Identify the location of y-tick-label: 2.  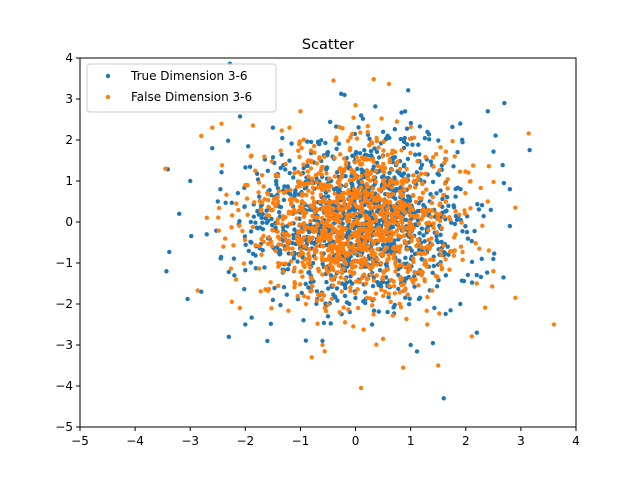
(69, 140).